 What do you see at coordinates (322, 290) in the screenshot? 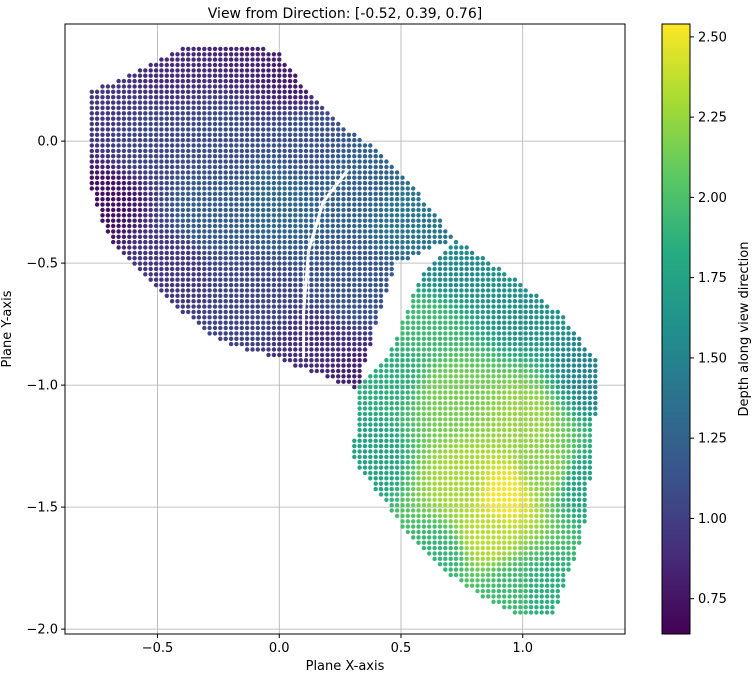
I see `scatter-point-2035` at bounding box center [322, 290].